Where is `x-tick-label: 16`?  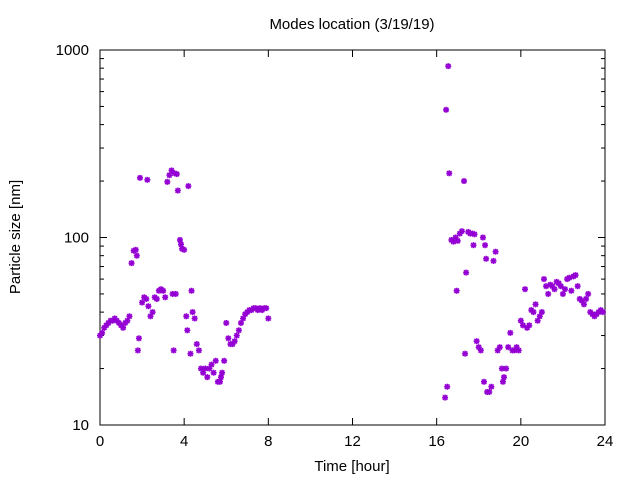
x-tick-label: 16 is located at coordinates (436, 441).